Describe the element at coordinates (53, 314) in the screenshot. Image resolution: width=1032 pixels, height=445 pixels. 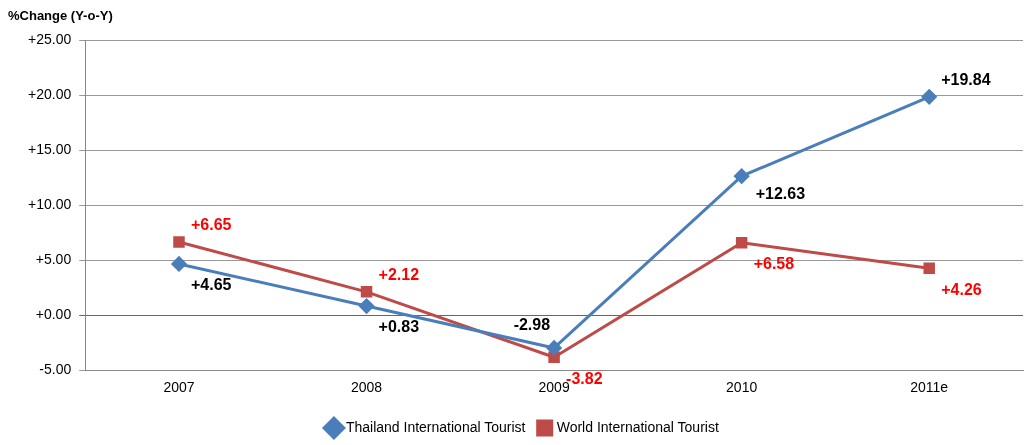
I see `y-tick-label: +0.00` at that location.